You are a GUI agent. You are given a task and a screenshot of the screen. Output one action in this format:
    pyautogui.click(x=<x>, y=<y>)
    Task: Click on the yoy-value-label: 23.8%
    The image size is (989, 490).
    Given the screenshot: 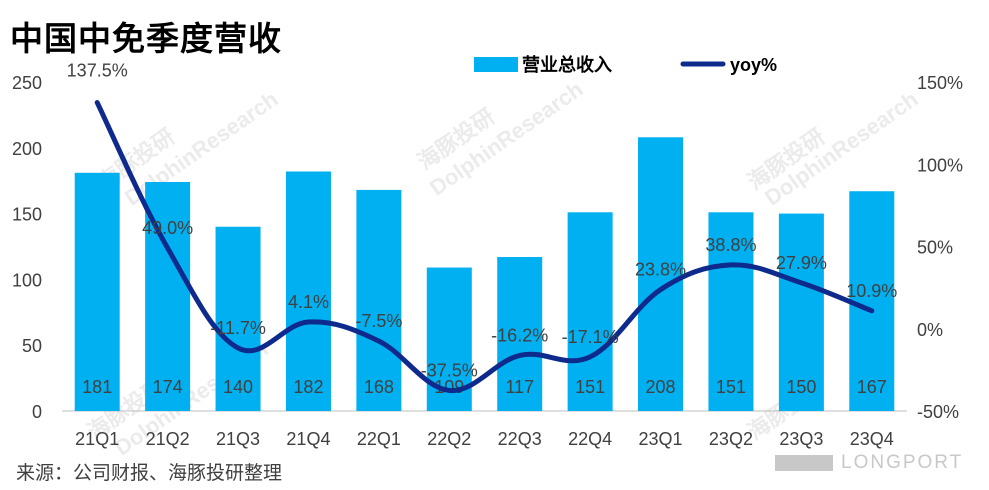 What is the action you would take?
    pyautogui.click(x=660, y=270)
    